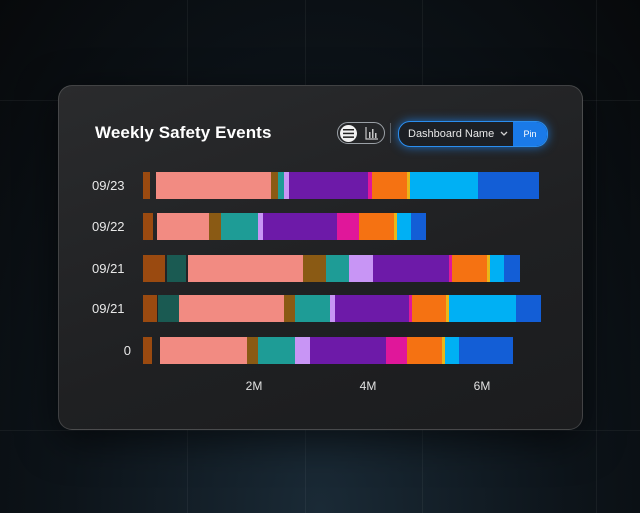 The width and height of the screenshot is (640, 513). What do you see at coordinates (368, 386) in the screenshot?
I see `x-tick-label: 4M` at bounding box center [368, 386].